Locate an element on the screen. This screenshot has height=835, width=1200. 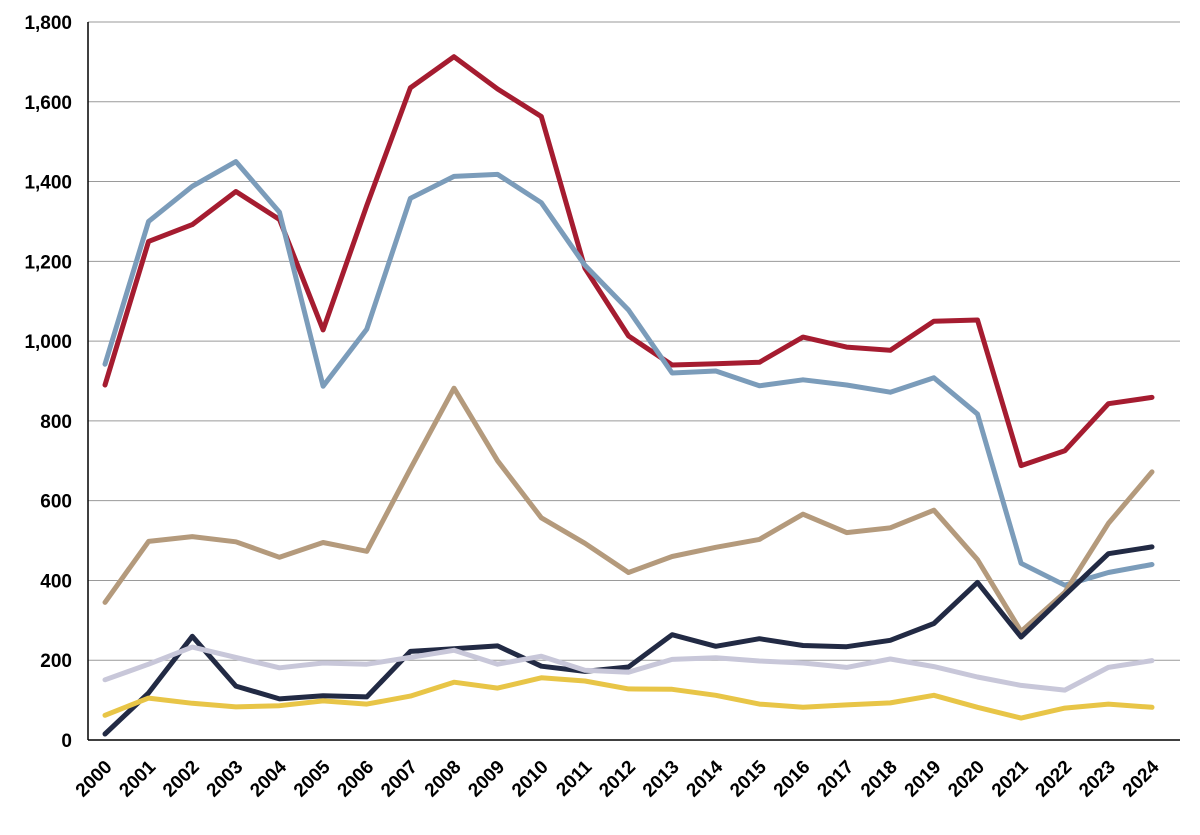
x-tick-label: 2011 is located at coordinates (574, 778).